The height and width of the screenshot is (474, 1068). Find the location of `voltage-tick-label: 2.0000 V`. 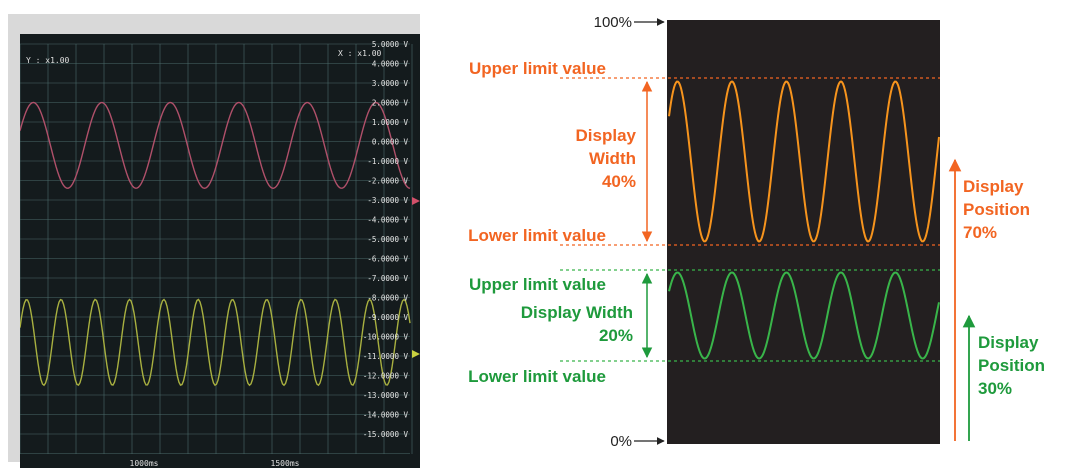

voltage-tick-label: 2.0000 V is located at coordinates (390, 103).